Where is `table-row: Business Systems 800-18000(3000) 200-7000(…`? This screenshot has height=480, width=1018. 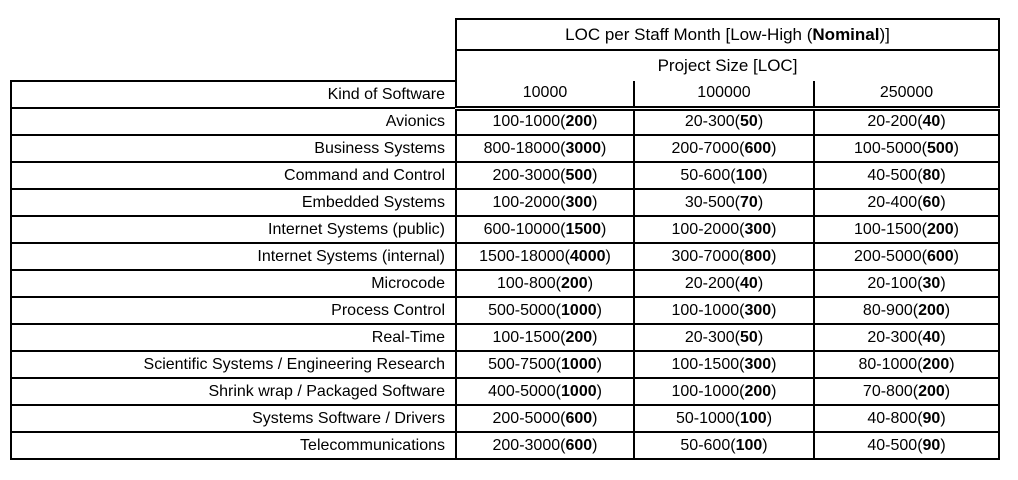 table-row: Business Systems 800-18000(3000) 200-7000(… is located at coordinates (505, 148).